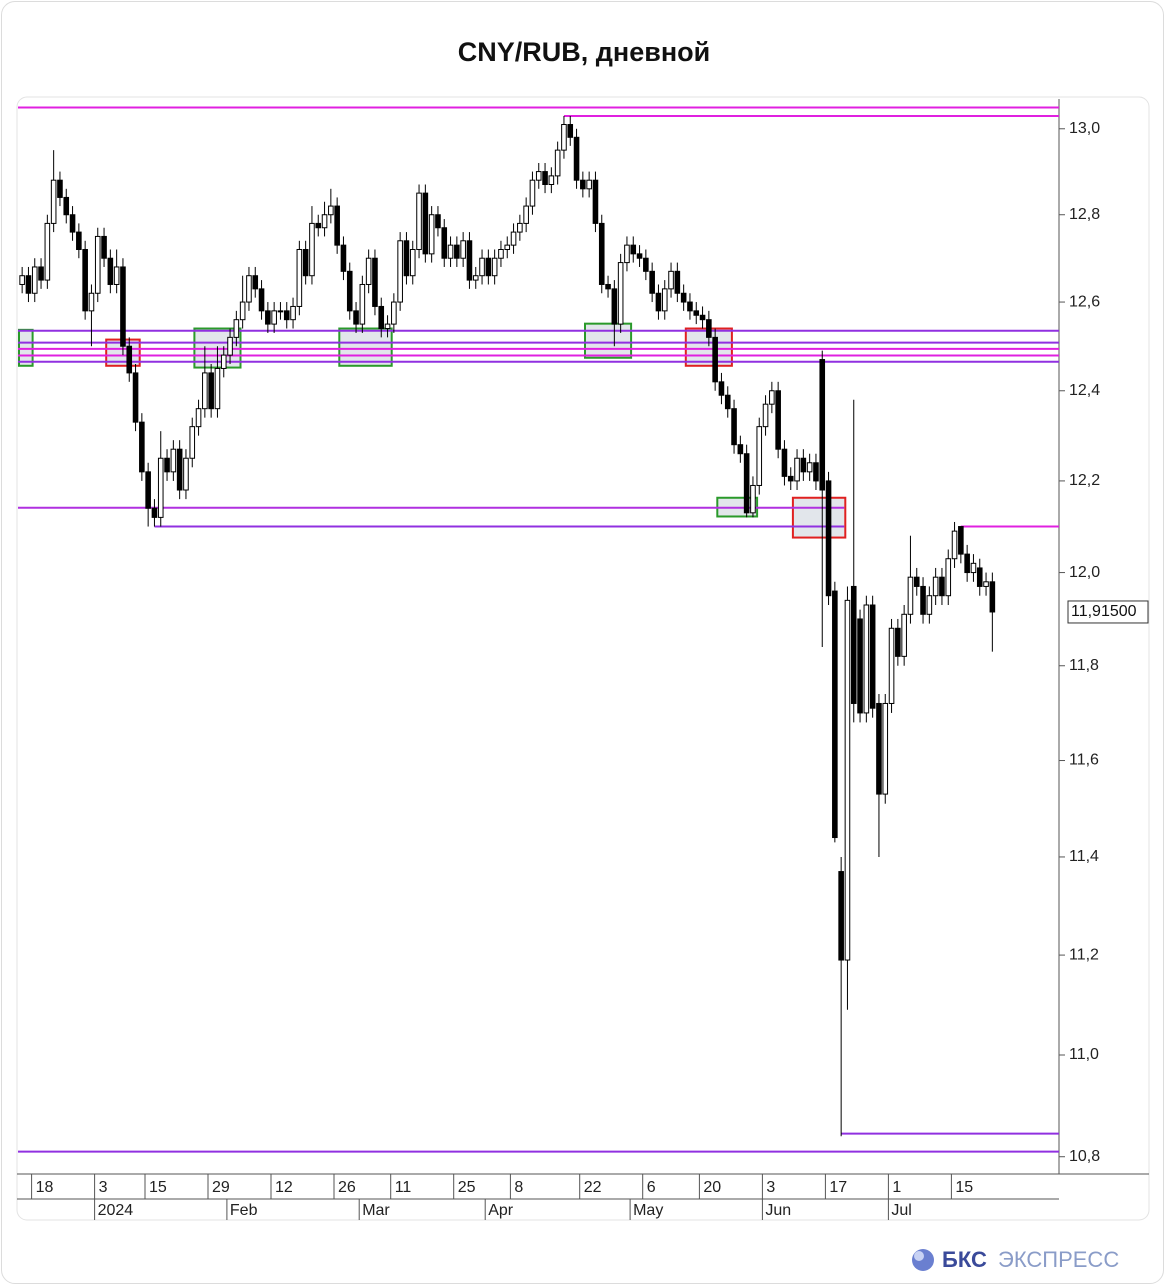 The width and height of the screenshot is (1165, 1285). I want to click on x-tick-label: 15, so click(964, 1187).